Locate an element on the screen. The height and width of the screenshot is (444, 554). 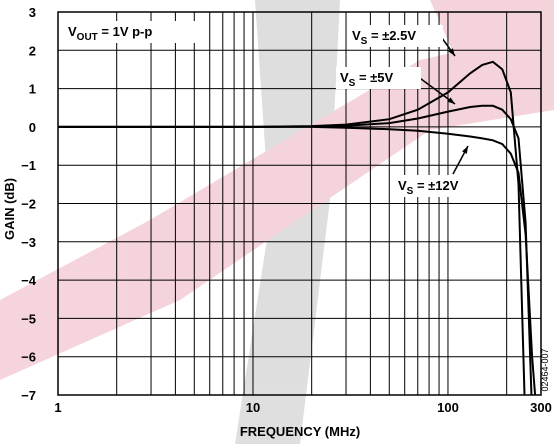
x-tick-label: 10 is located at coordinates (253, 407).